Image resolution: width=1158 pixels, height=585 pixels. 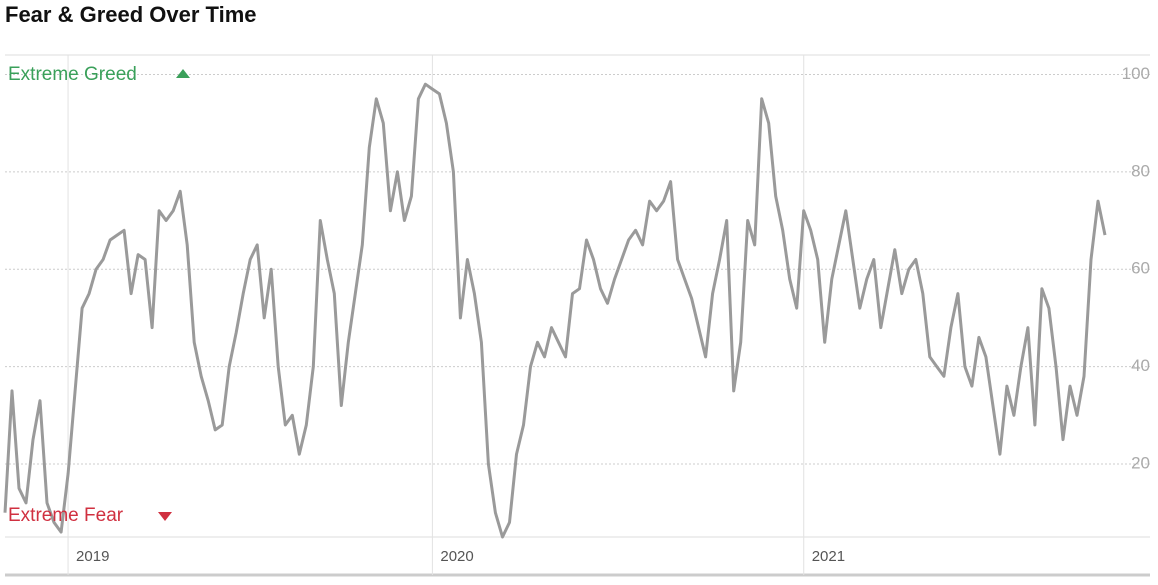 I want to click on extreme-greed-label: Extreme Greed, so click(x=72, y=74).